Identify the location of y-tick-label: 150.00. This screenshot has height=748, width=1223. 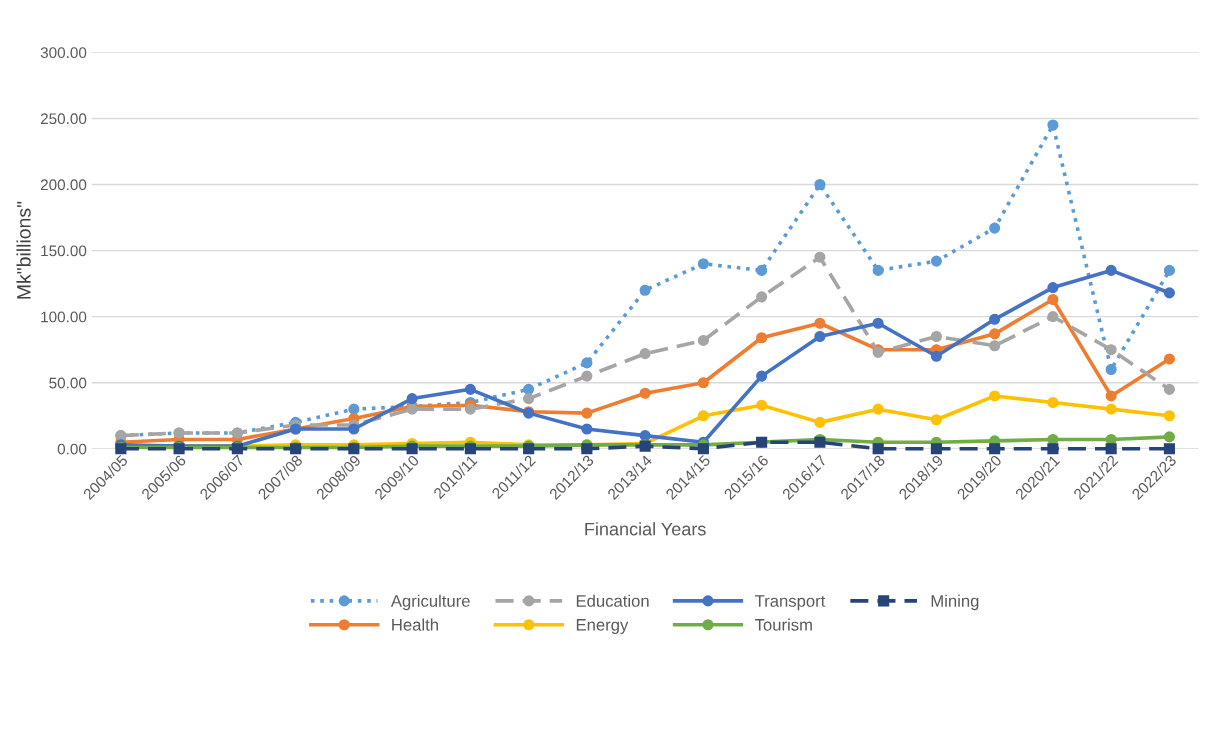
(64, 251).